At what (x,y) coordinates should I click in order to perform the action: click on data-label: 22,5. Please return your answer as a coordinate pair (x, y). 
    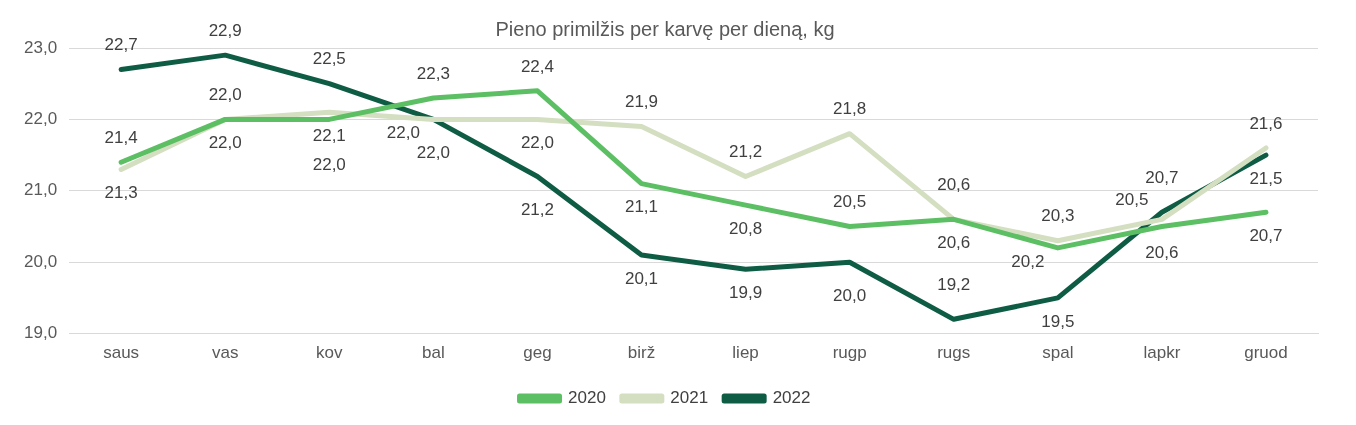
    Looking at the image, I should click on (329, 59).